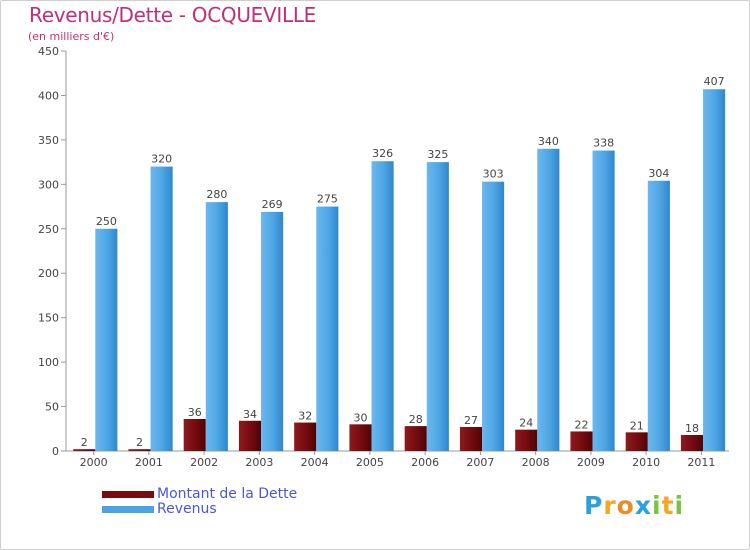 Image resolution: width=750 pixels, height=550 pixels. I want to click on proxiti-logo: Proxiti, so click(634, 505).